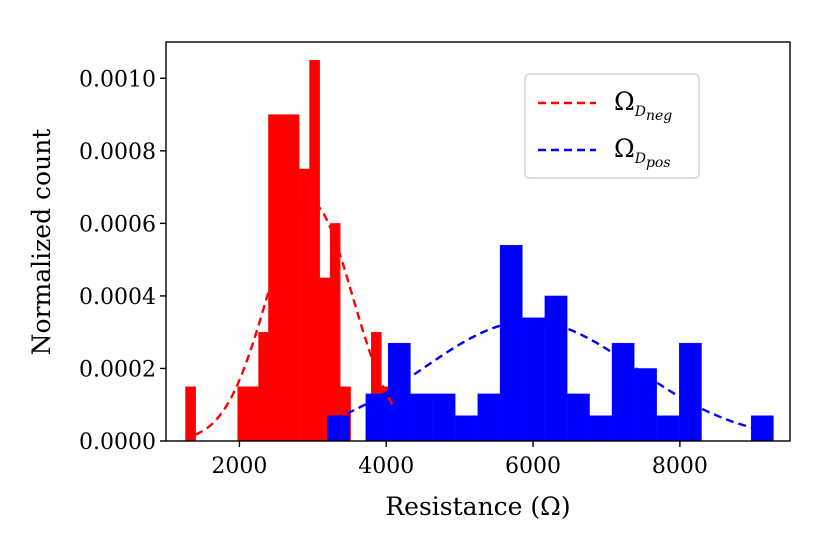  I want to click on pos-fit-curve, so click(546, 375).